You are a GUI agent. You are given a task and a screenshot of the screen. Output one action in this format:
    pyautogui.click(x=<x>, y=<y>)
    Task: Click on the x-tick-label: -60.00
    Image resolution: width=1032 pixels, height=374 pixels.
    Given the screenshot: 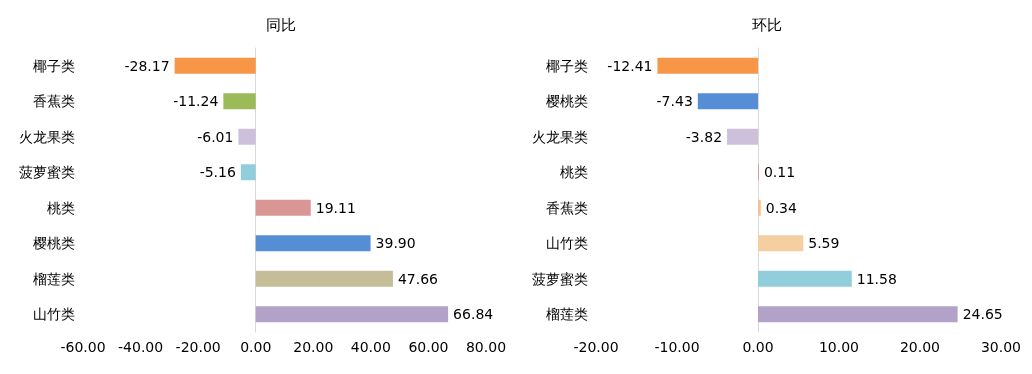 What is the action you would take?
    pyautogui.click(x=83, y=347)
    